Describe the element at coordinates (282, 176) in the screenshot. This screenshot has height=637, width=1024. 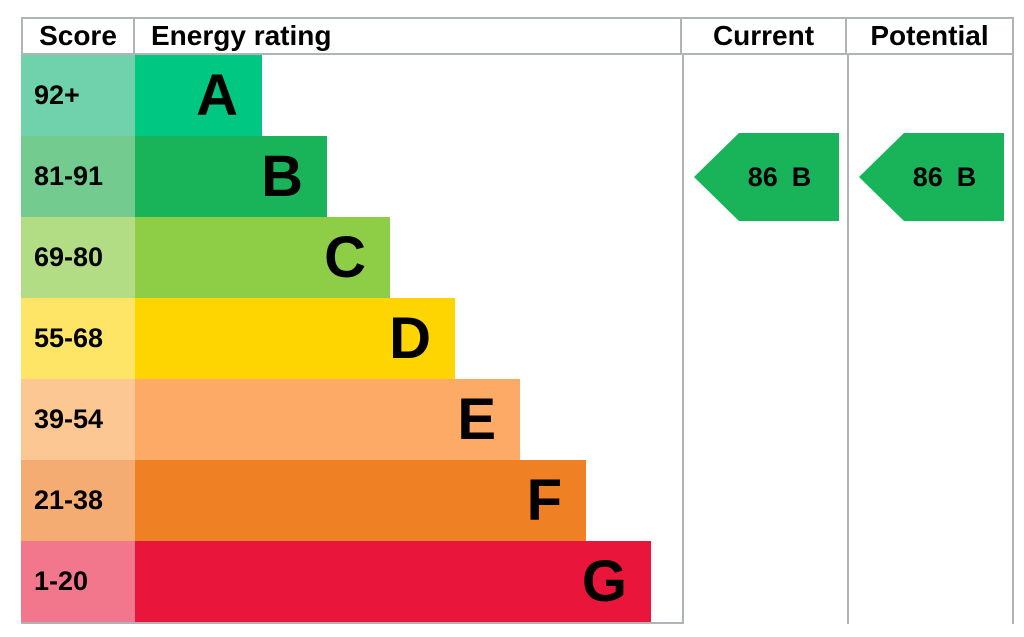
I see `band-letter-b: B` at that location.